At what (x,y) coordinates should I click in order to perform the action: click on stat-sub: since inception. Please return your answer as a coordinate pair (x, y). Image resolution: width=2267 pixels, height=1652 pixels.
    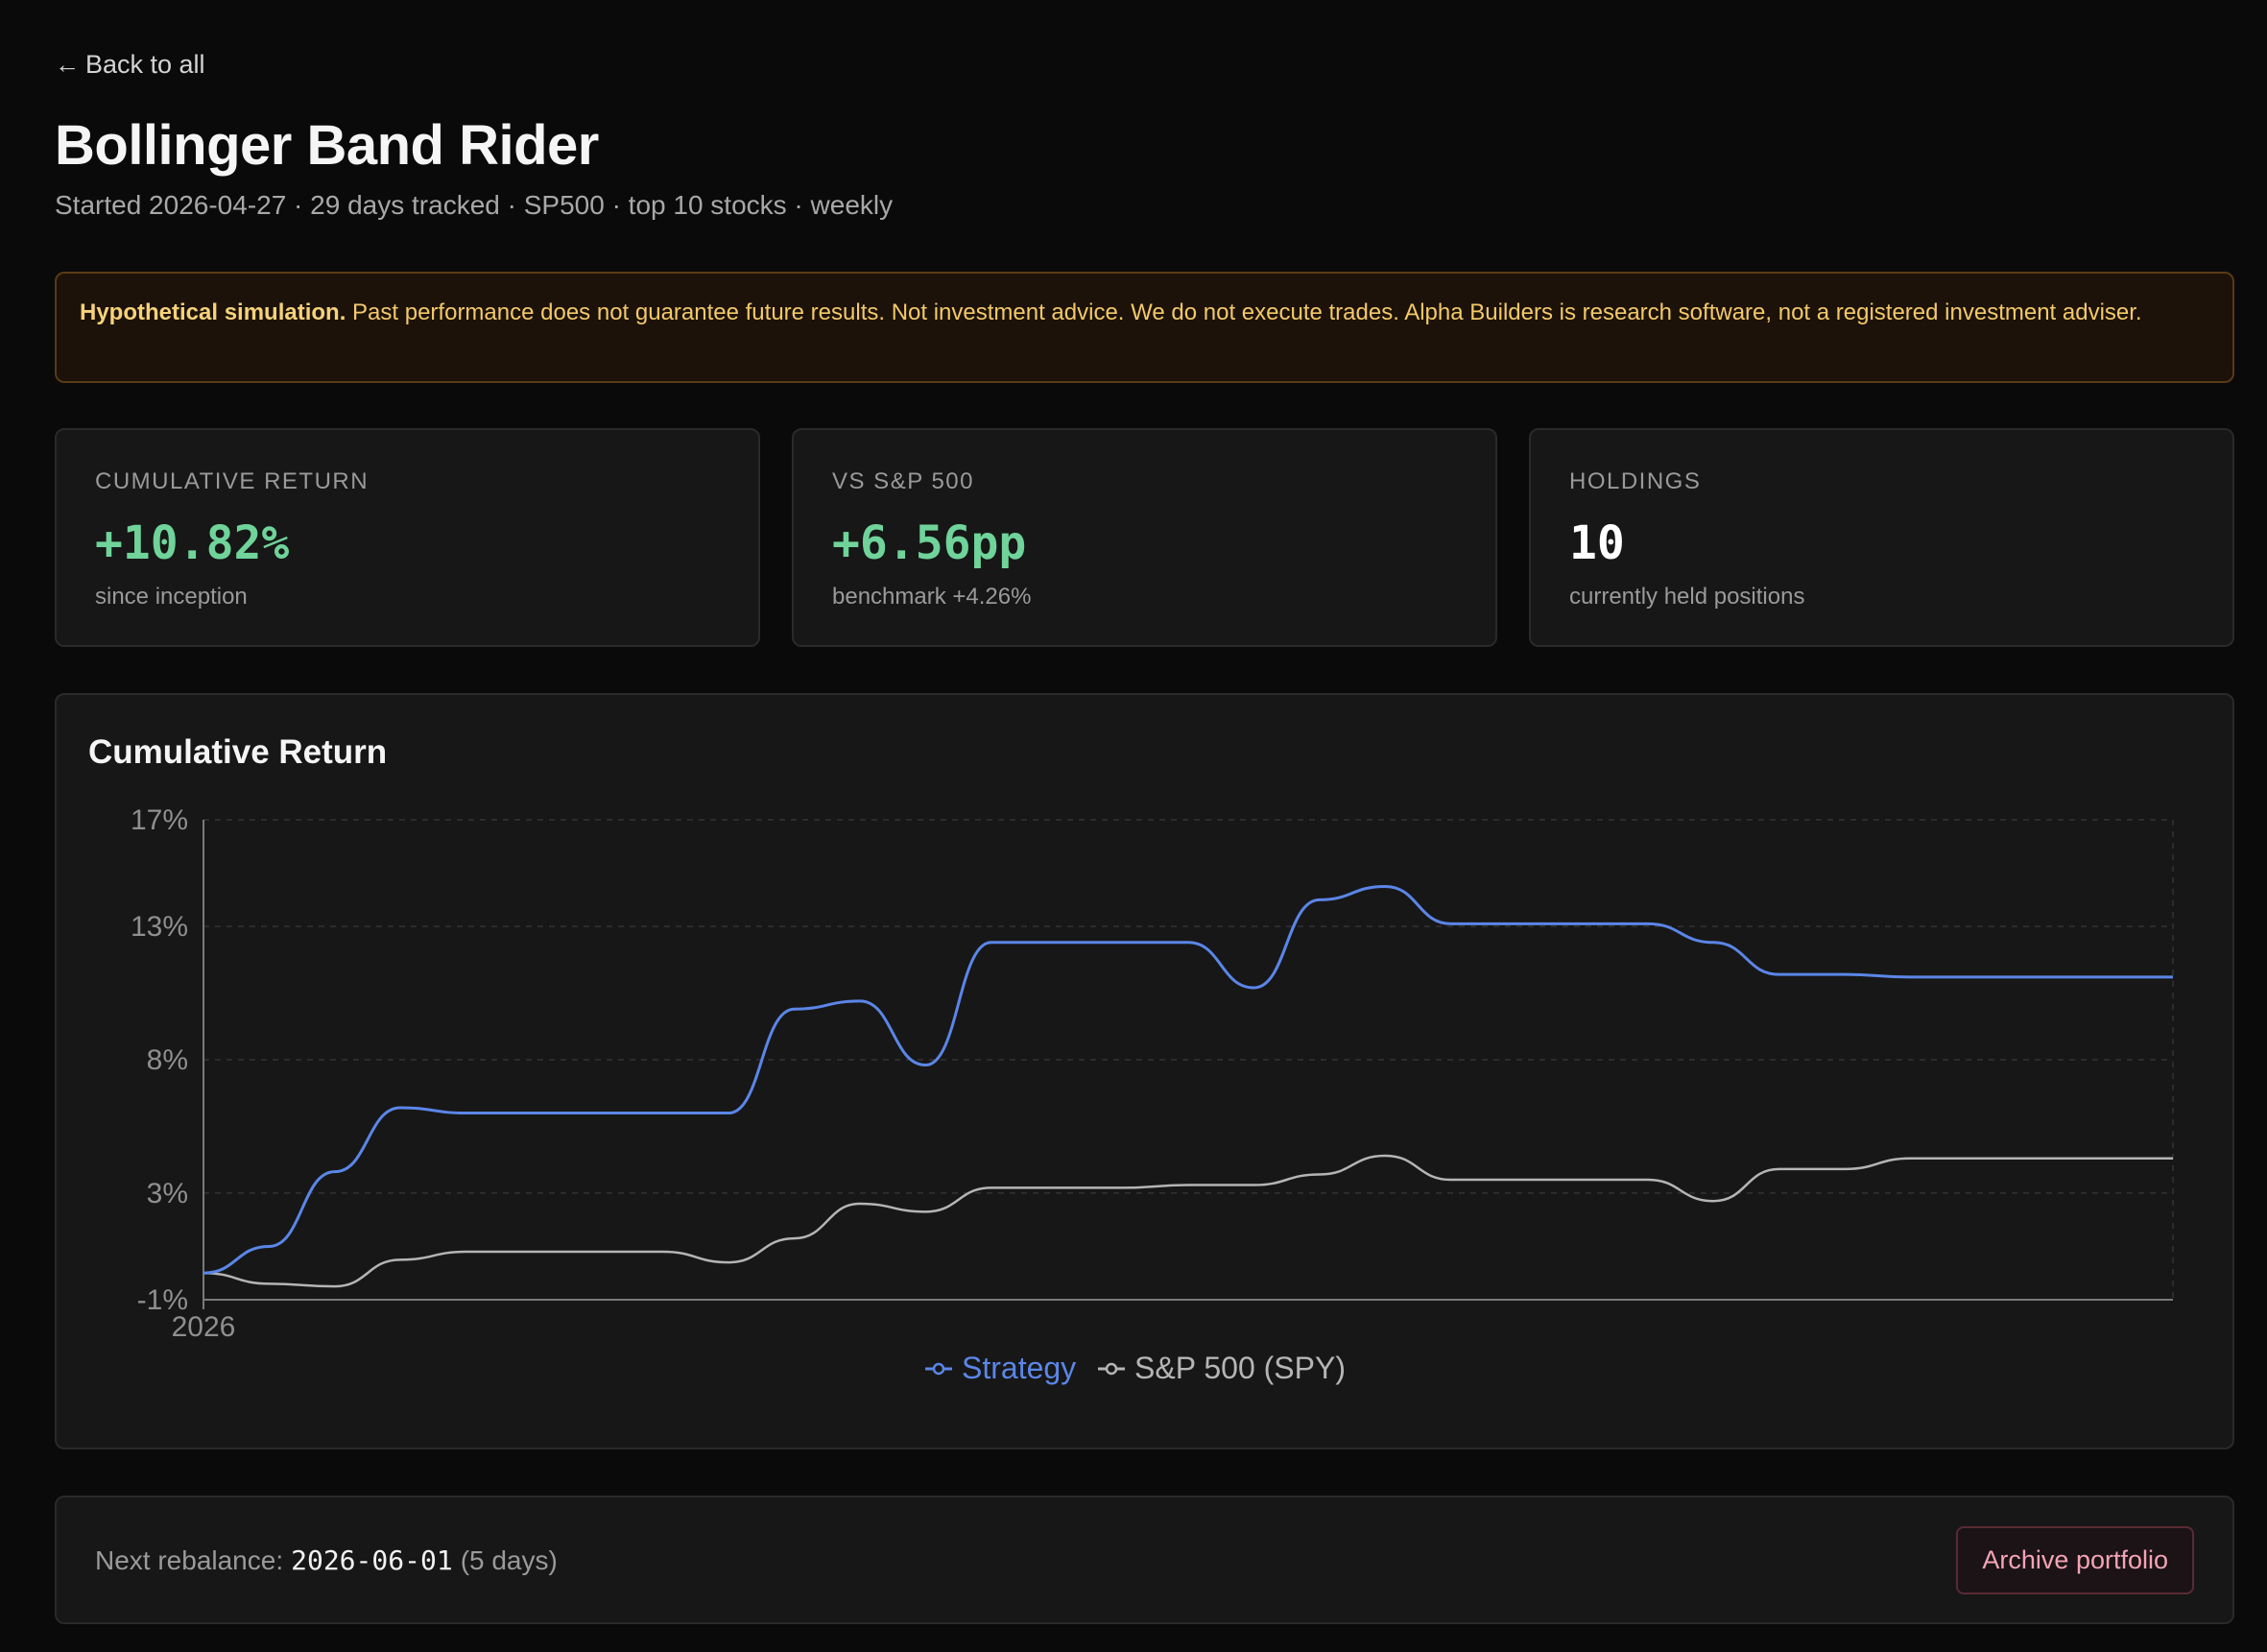
    Looking at the image, I should click on (171, 597).